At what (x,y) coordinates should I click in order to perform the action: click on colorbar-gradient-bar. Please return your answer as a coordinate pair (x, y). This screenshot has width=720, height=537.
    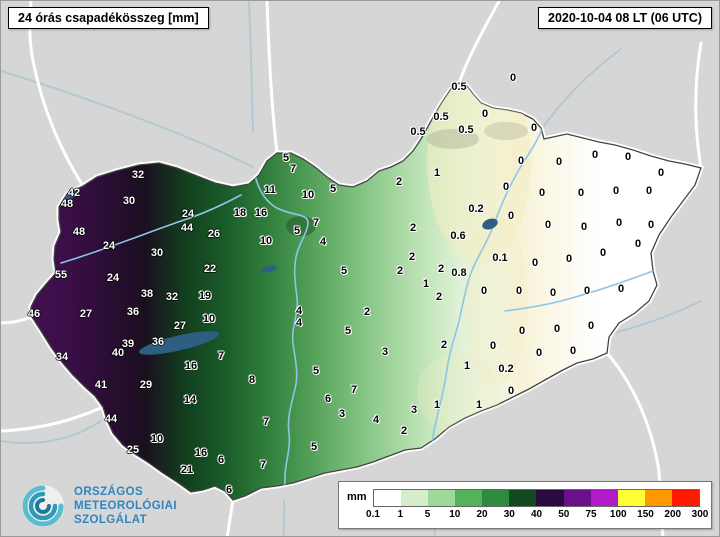
    Looking at the image, I should click on (536, 498).